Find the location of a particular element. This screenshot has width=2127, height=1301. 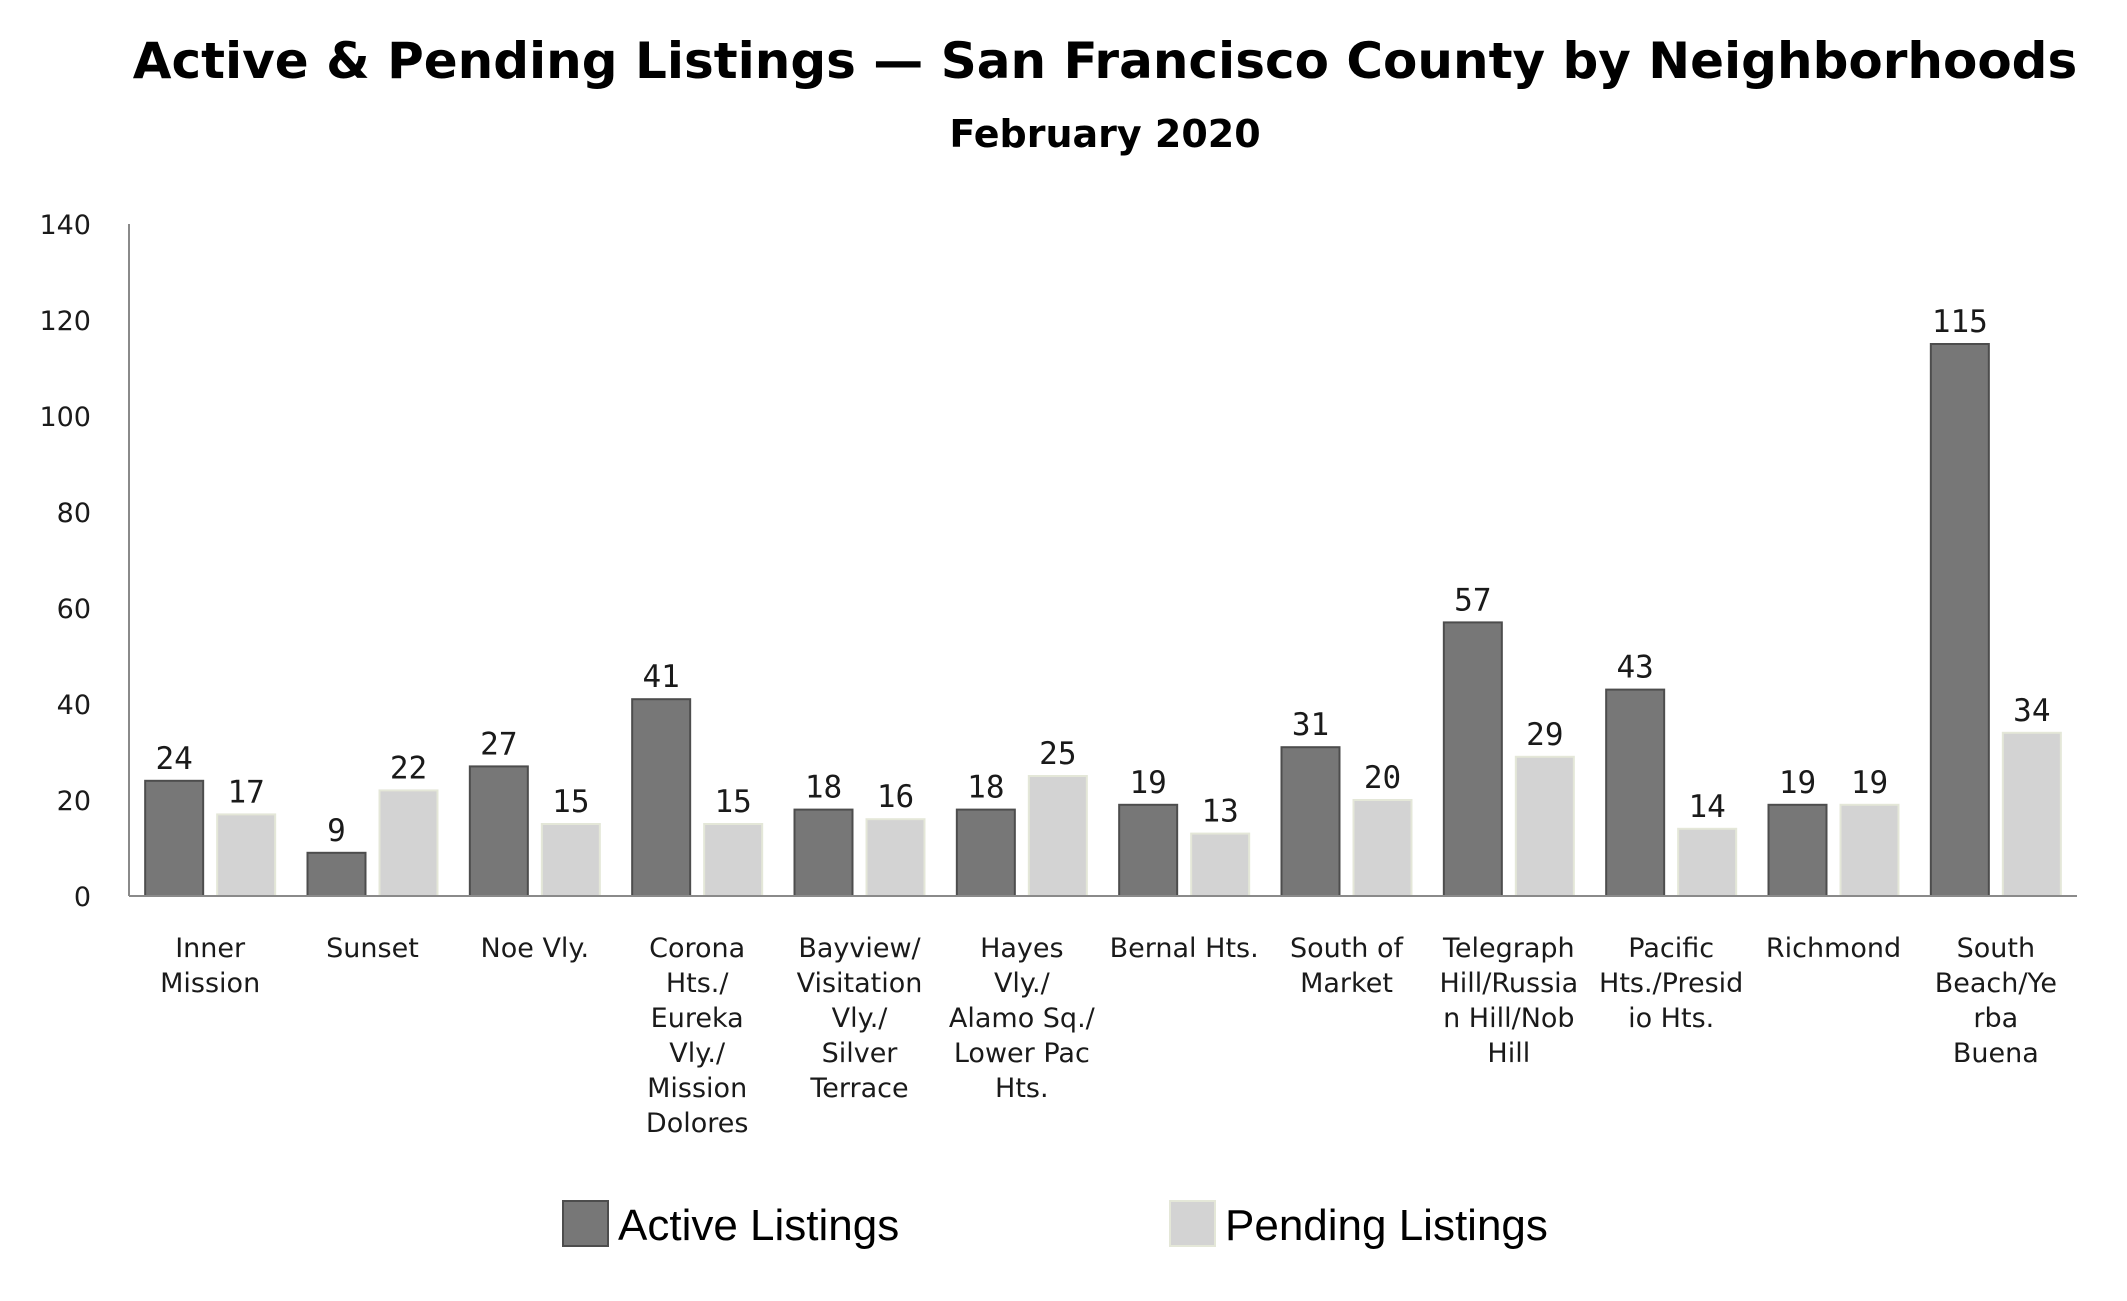

y-tick-label: 60 is located at coordinates (74, 609).